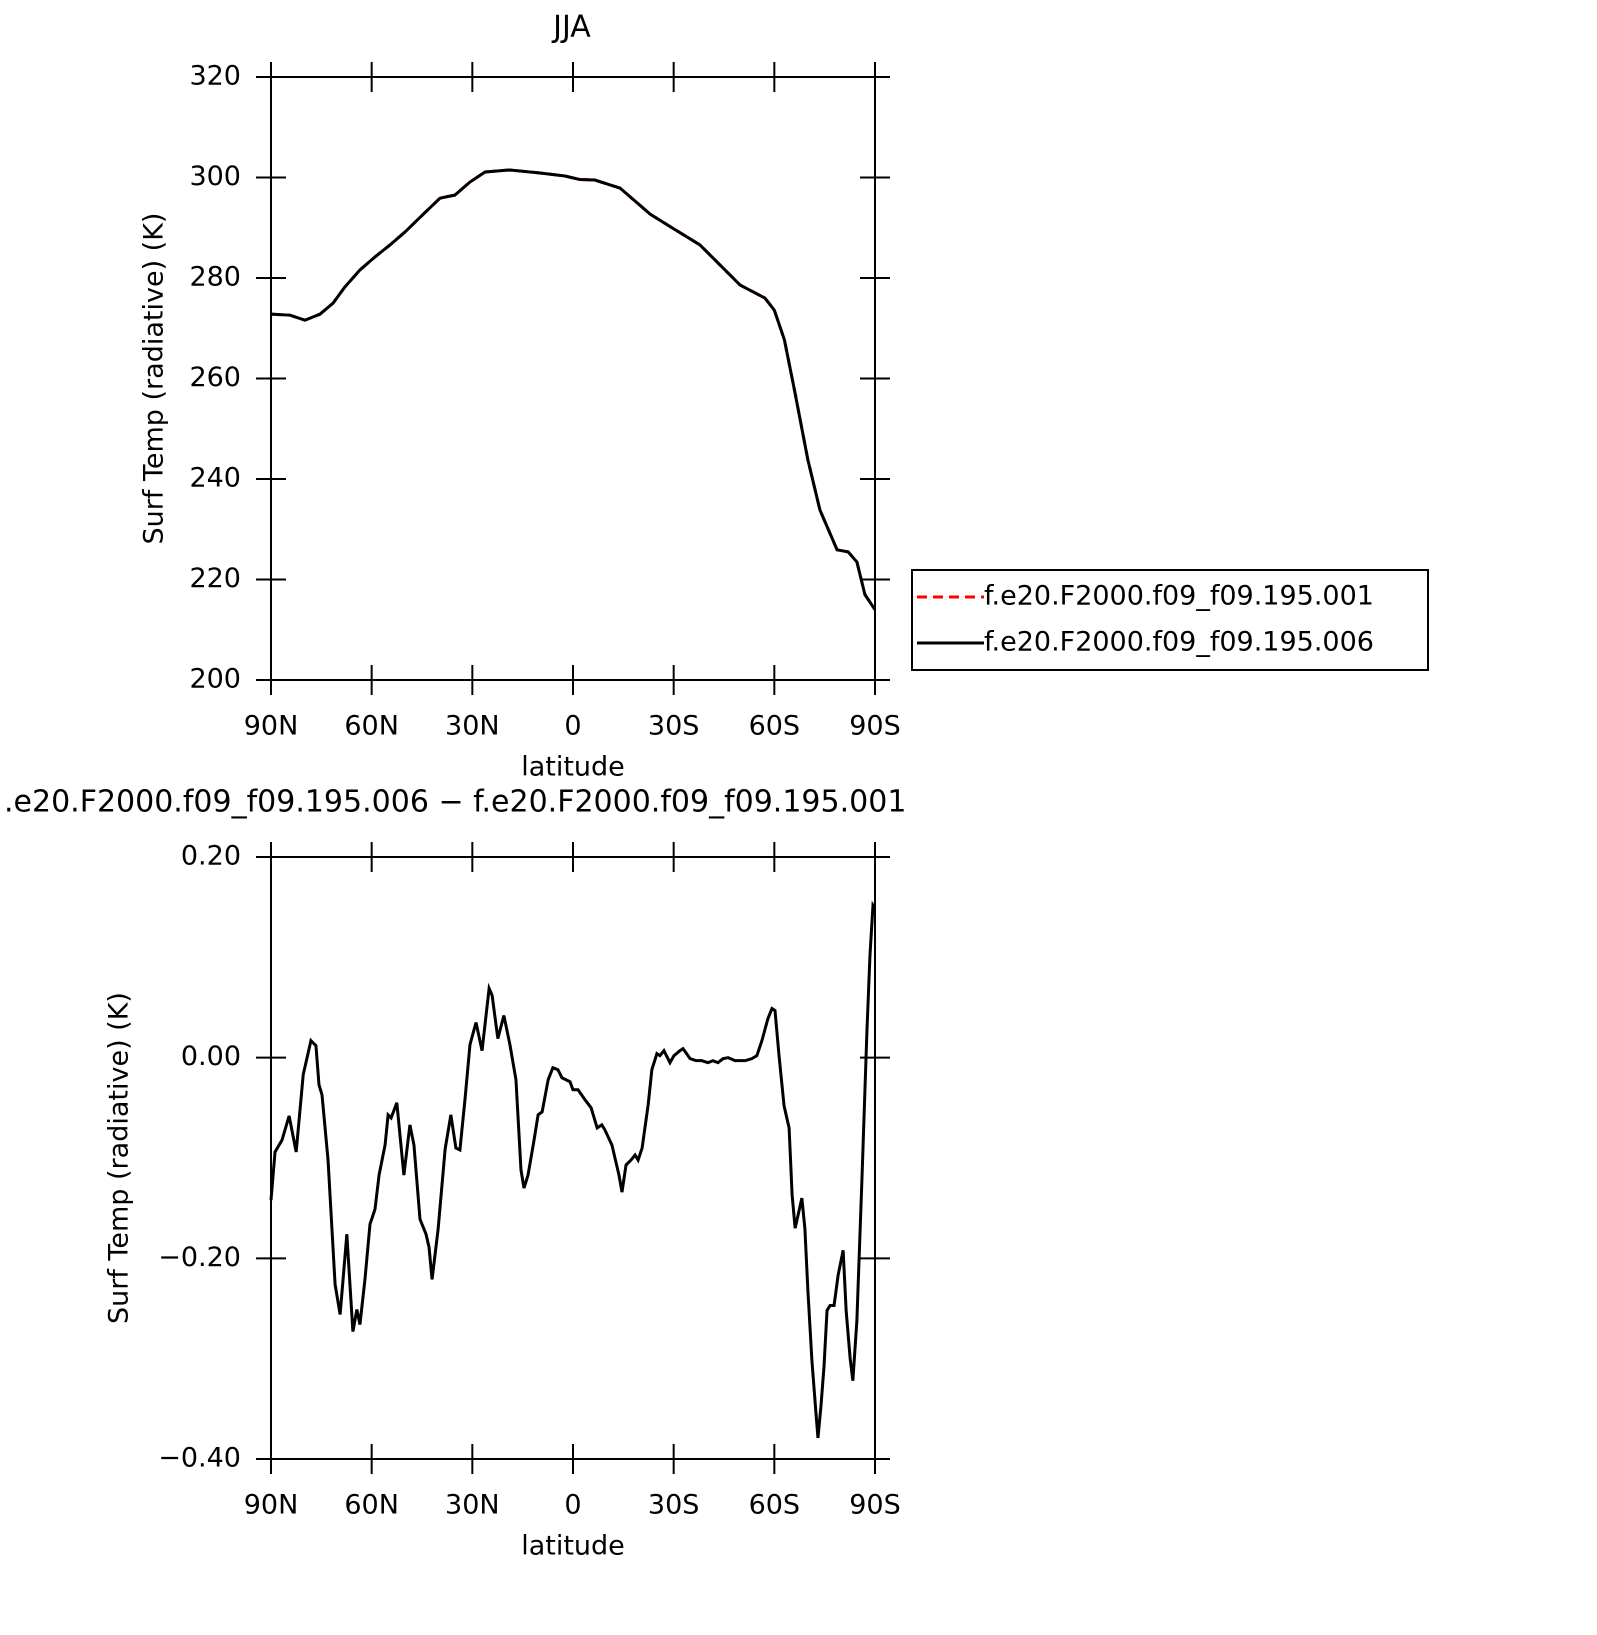 The height and width of the screenshot is (1635, 1597). What do you see at coordinates (1179, 596) in the screenshot?
I see `legend-label: f.e20.F2000.f09_f09.195.001` at bounding box center [1179, 596].